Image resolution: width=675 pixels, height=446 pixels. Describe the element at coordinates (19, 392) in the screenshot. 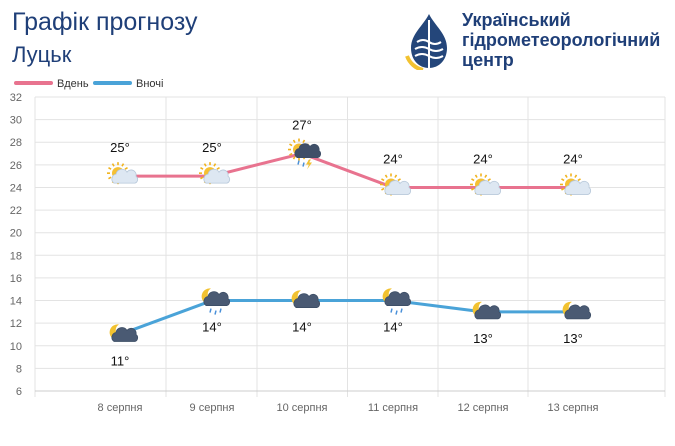

I see `y-tick-label: 6` at that location.